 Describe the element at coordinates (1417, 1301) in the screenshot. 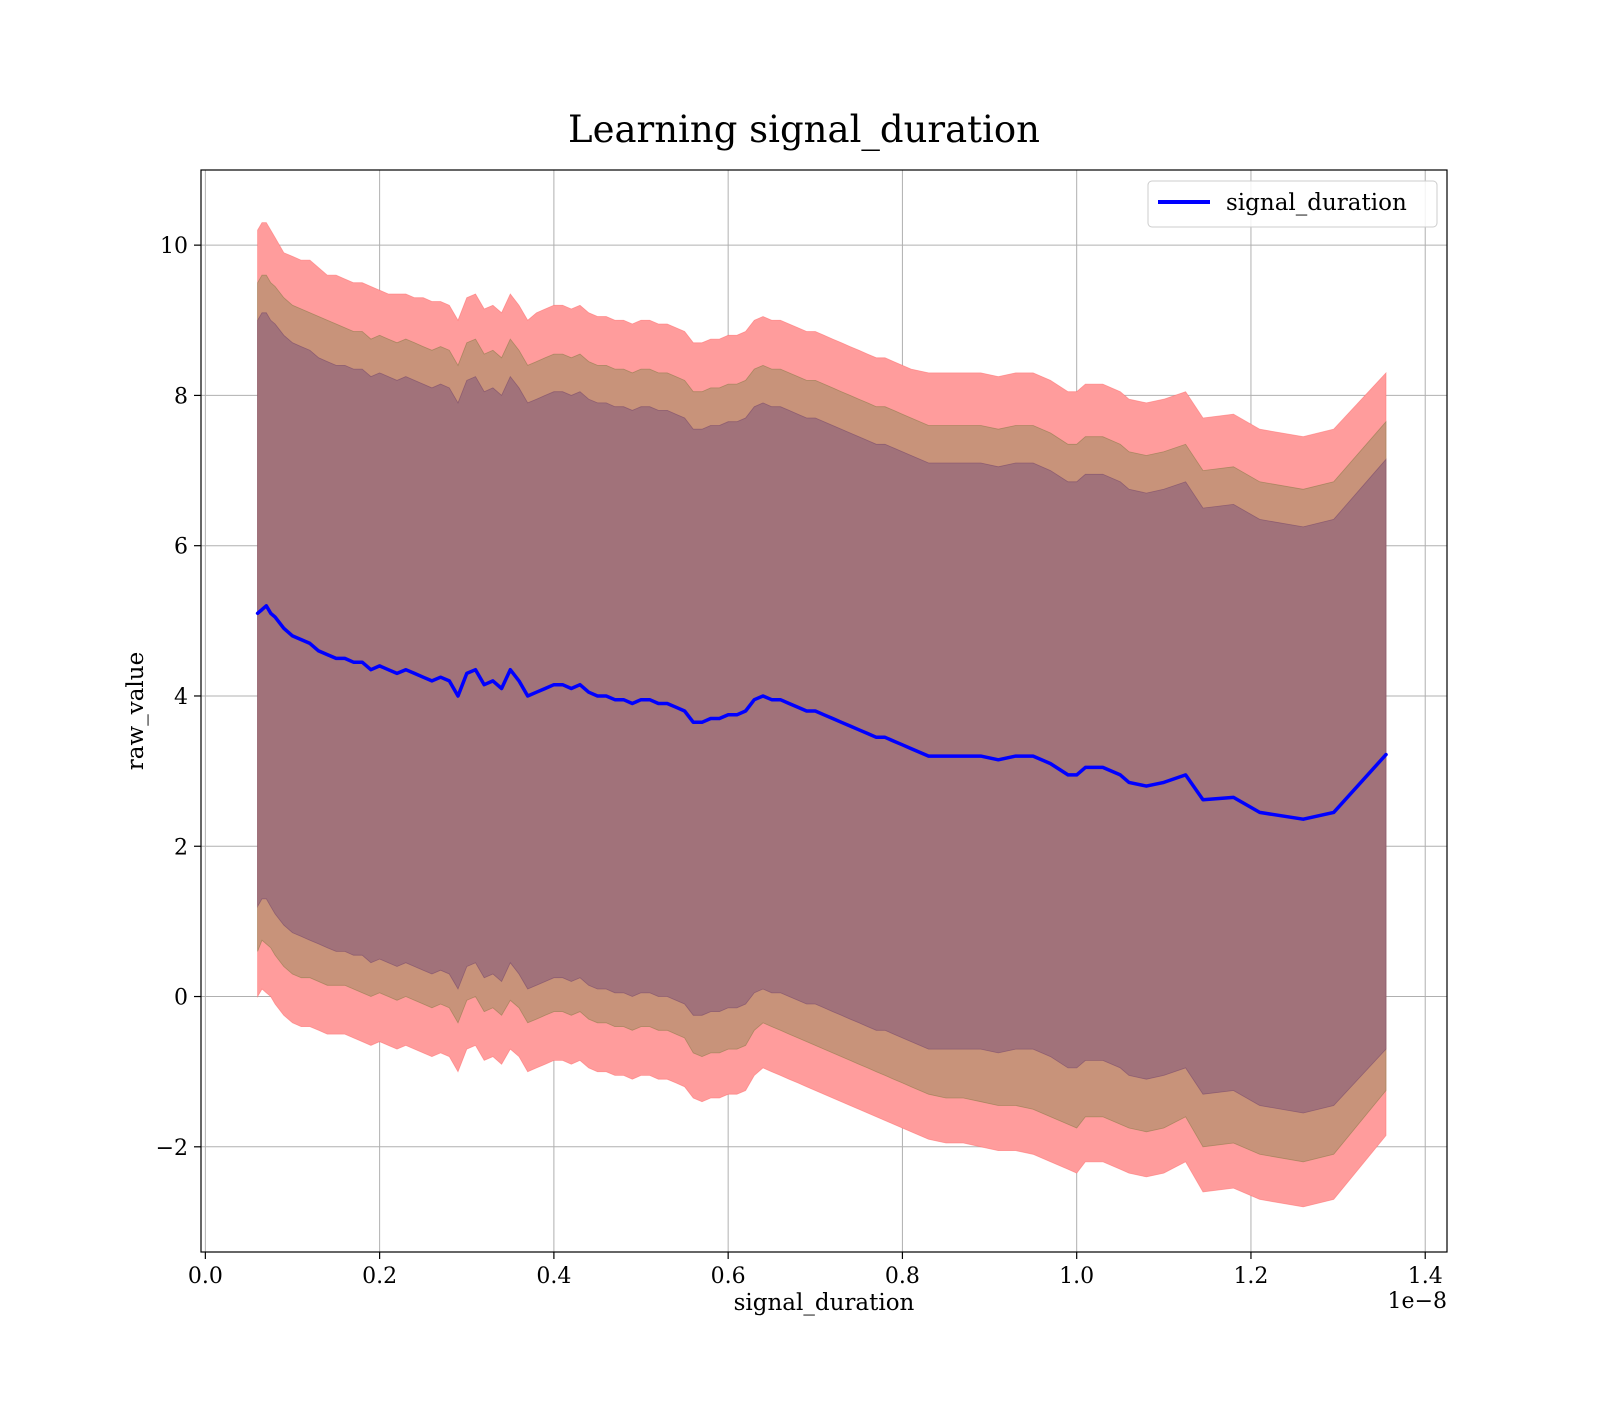

I see `x-axis-offset-text: 1e−8` at that location.